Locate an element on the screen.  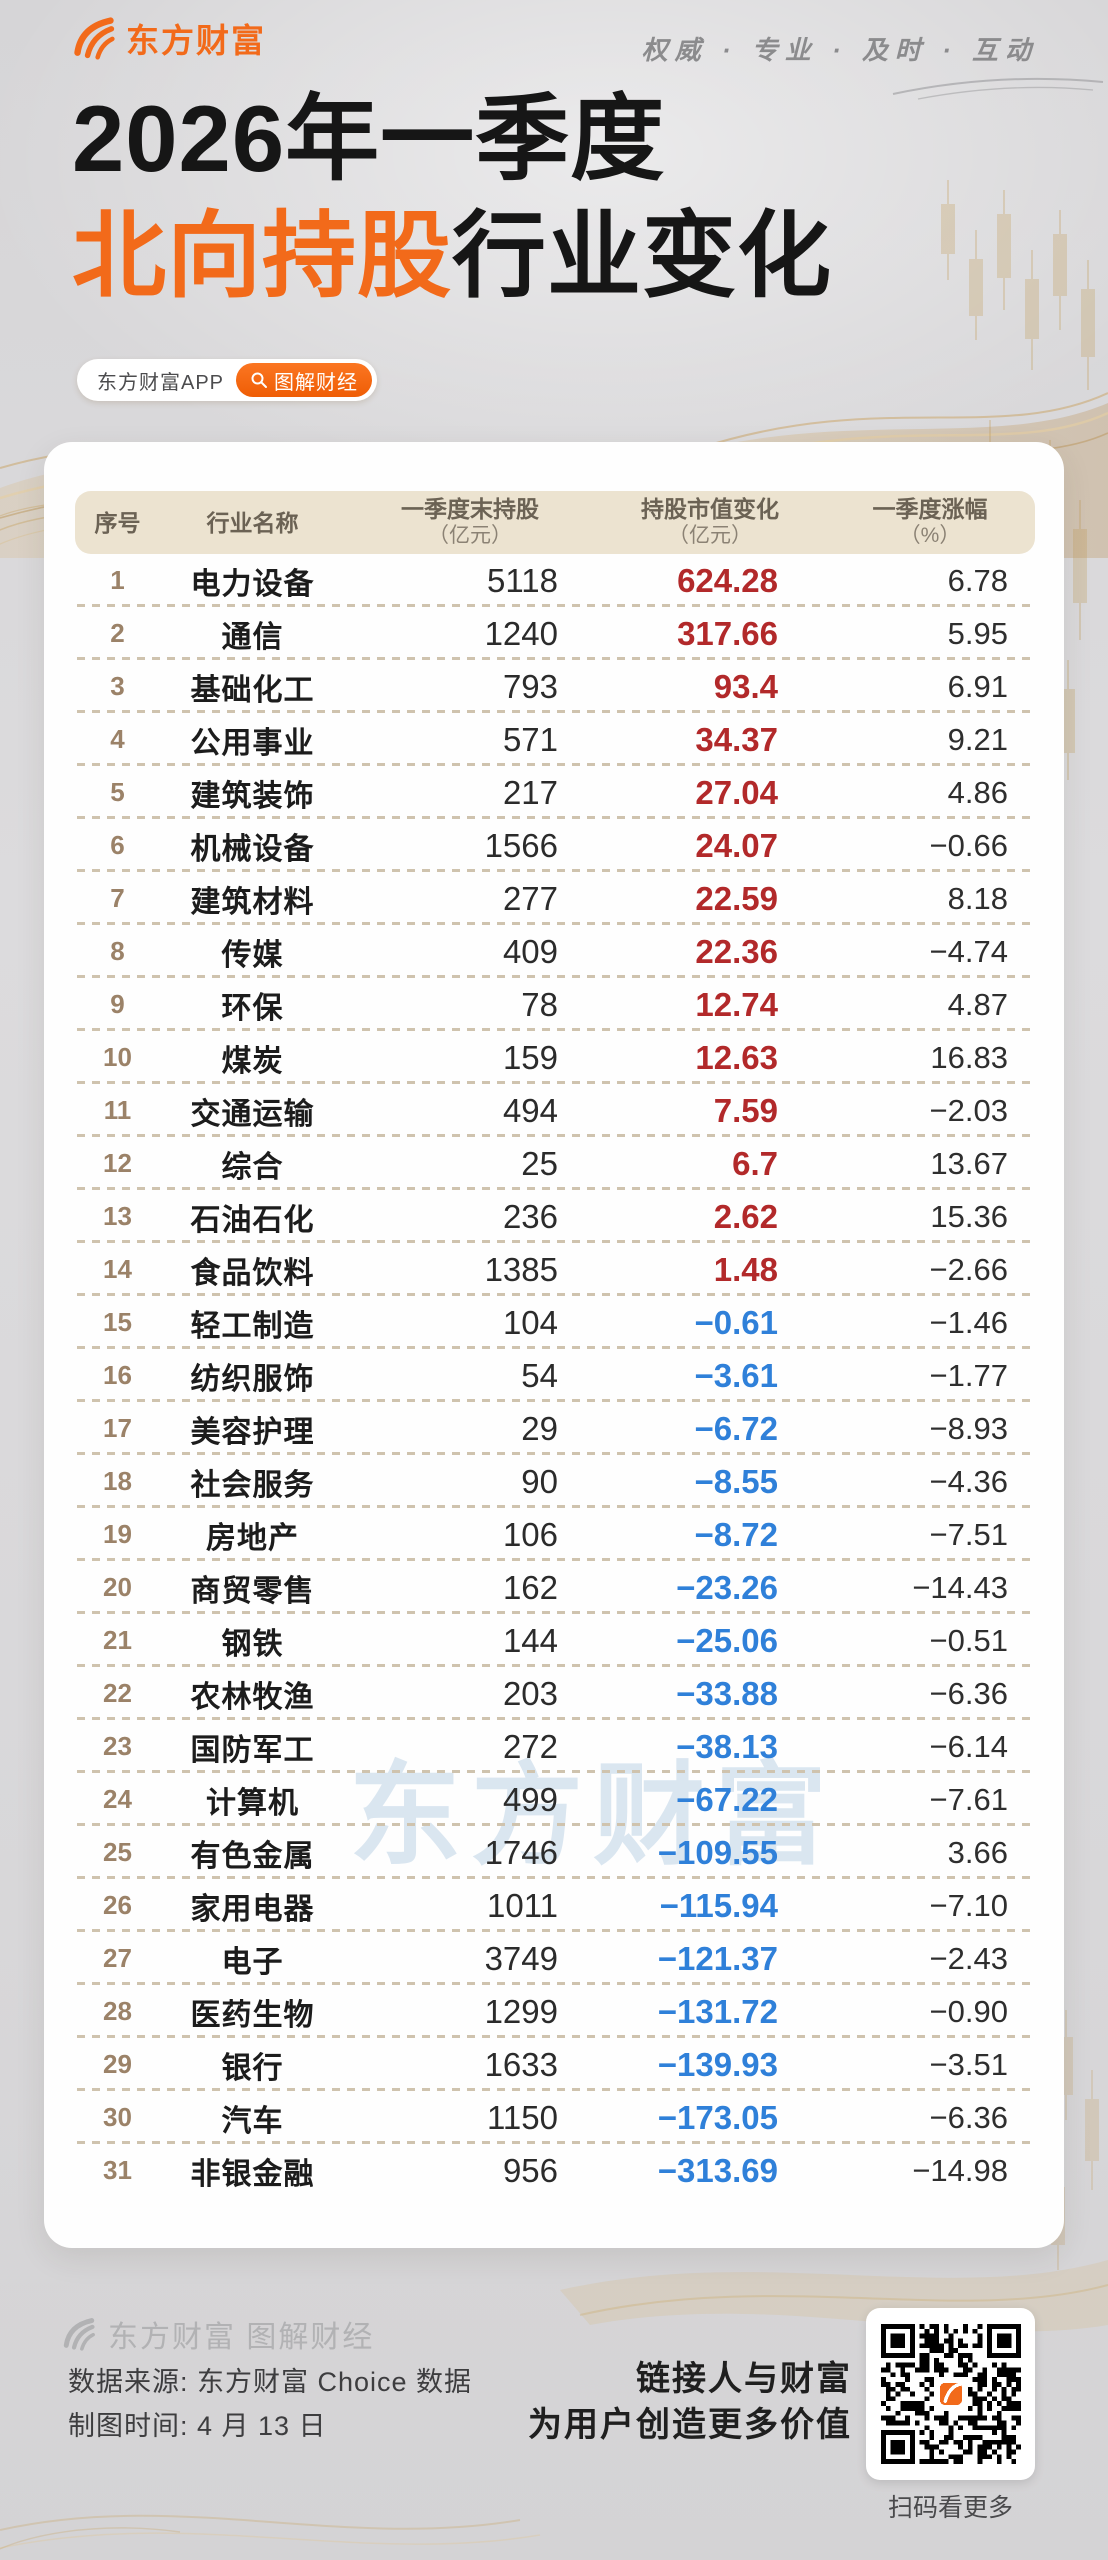
change-value: 22.36 is located at coordinates (736, 951).